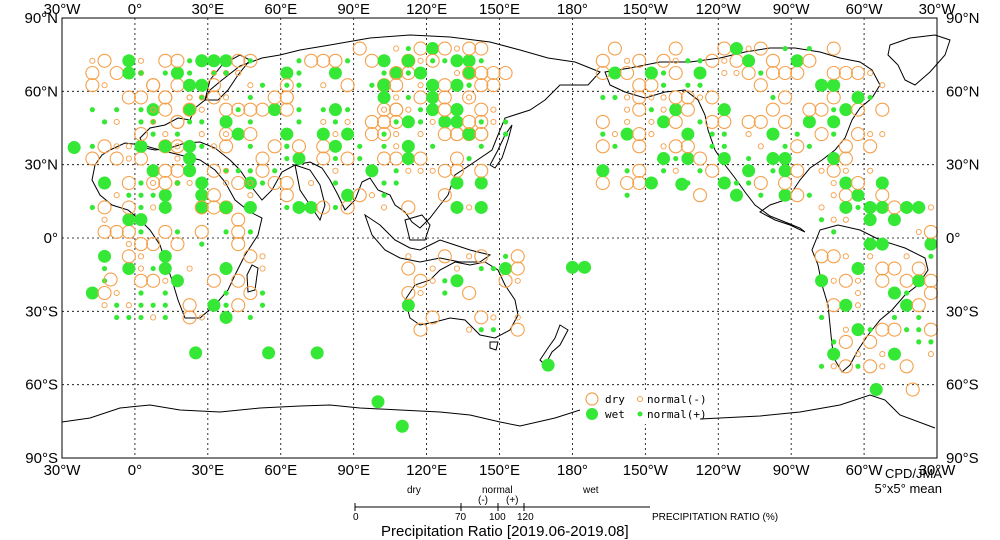 Image resolution: width=1000 pixels, height=540 pixels. I want to click on longitude-label: 120°W, so click(719, 470).